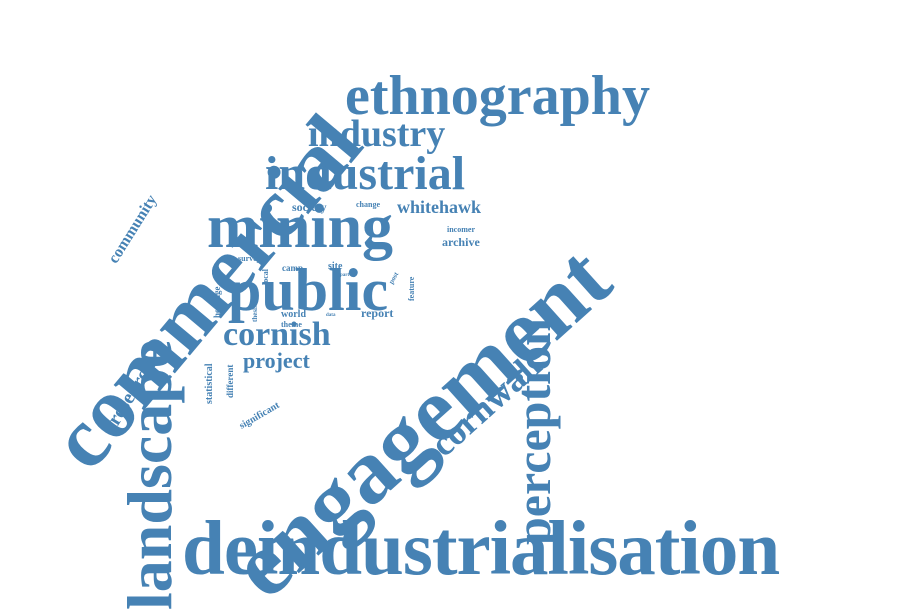 The height and width of the screenshot is (612, 900). I want to click on word-statistical: statistical, so click(209, 383).